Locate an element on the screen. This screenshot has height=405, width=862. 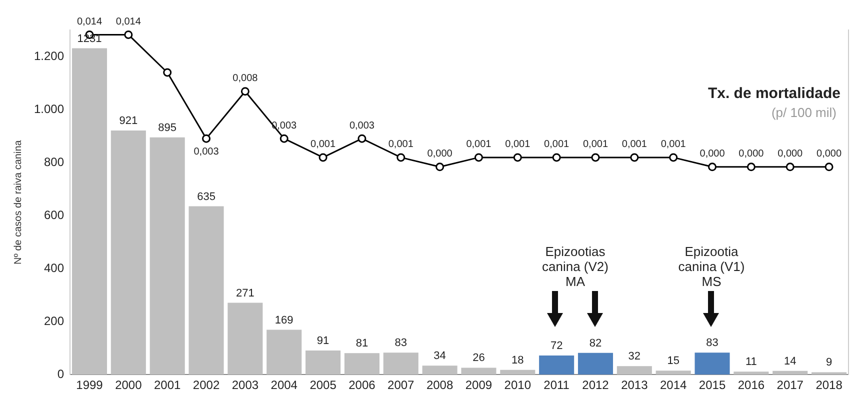
y-tick-label: 1.200 is located at coordinates (49, 55).